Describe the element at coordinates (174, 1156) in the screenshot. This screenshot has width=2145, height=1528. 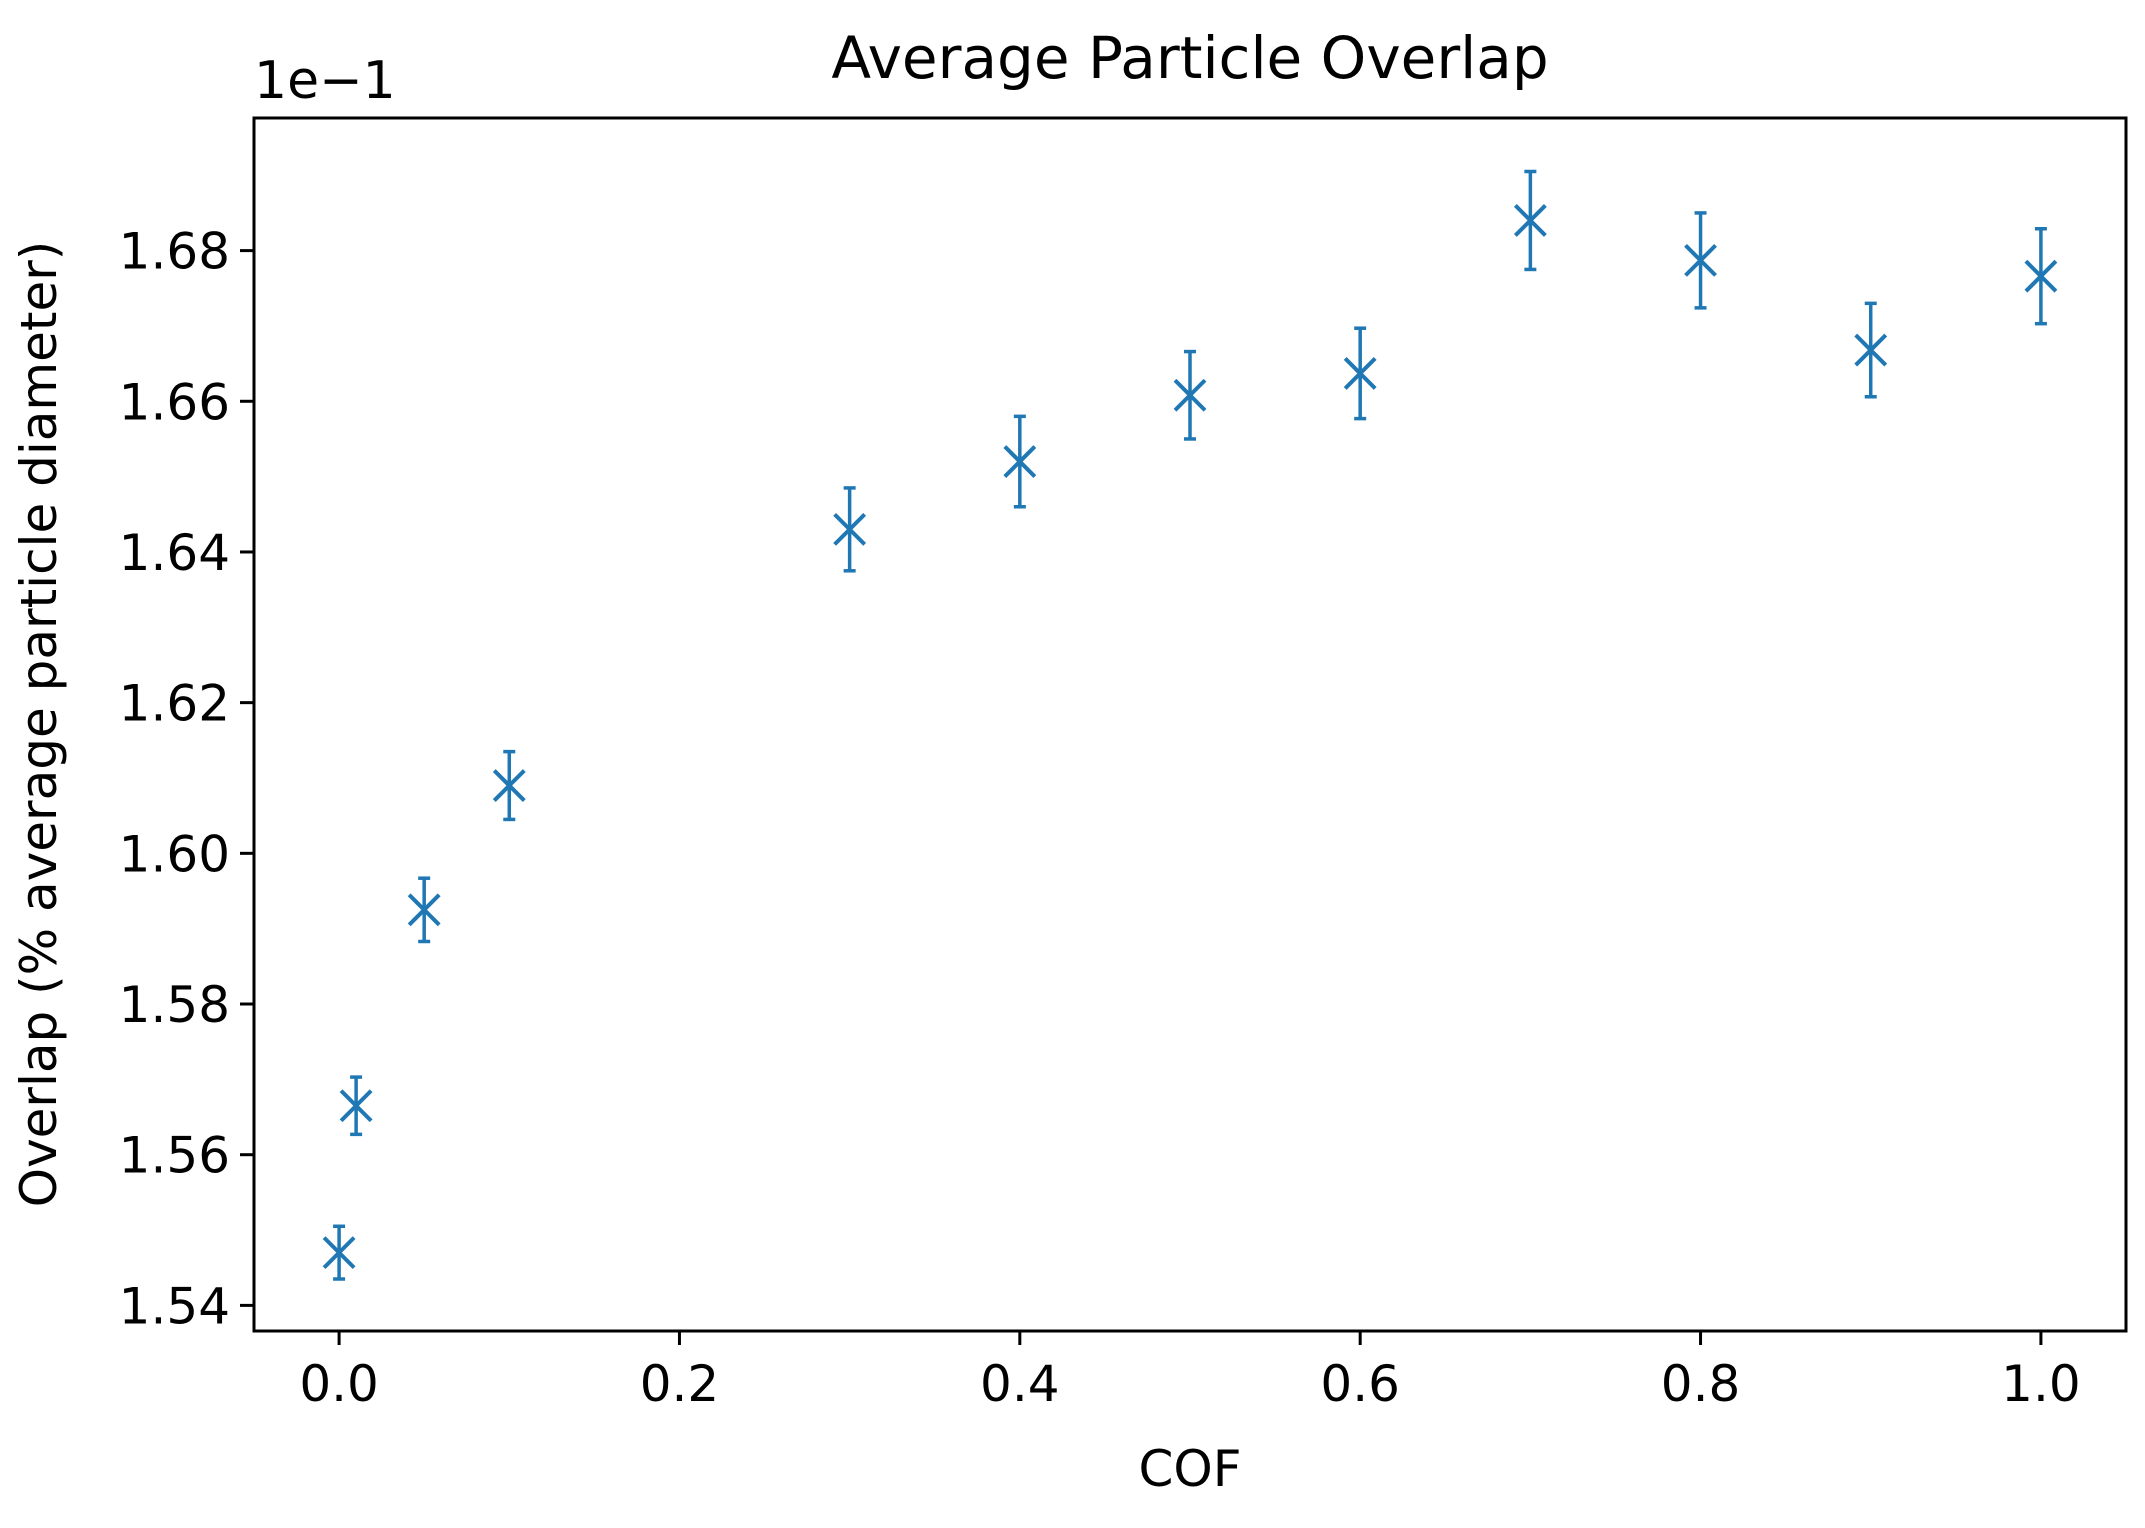
I see `y-tick-label: 1.56` at that location.